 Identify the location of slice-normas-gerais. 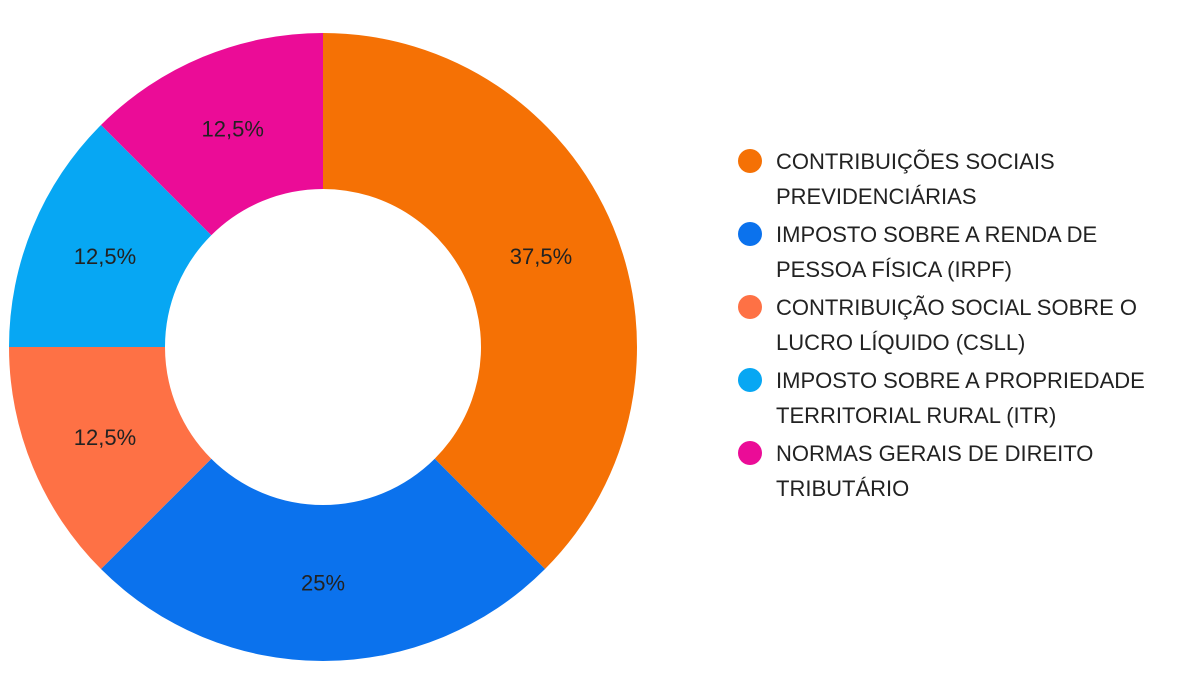
(211, 134).